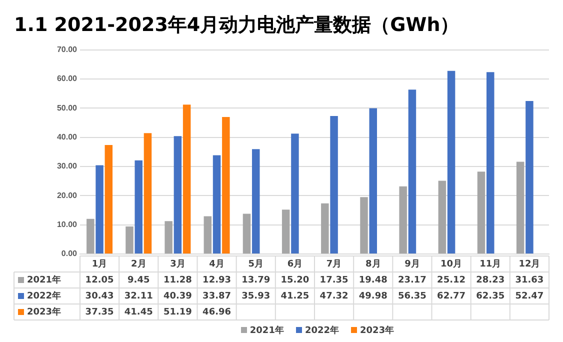  I want to click on y-tick-label: 30.00, so click(67, 166).